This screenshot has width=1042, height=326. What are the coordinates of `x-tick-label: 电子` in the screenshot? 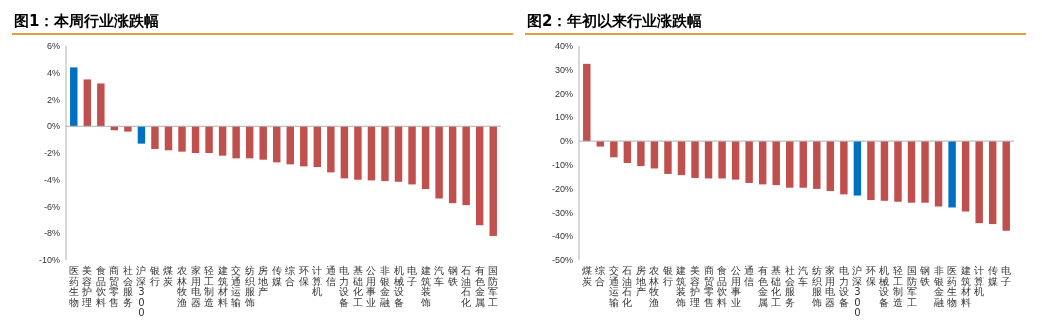 It's located at (1006, 276).